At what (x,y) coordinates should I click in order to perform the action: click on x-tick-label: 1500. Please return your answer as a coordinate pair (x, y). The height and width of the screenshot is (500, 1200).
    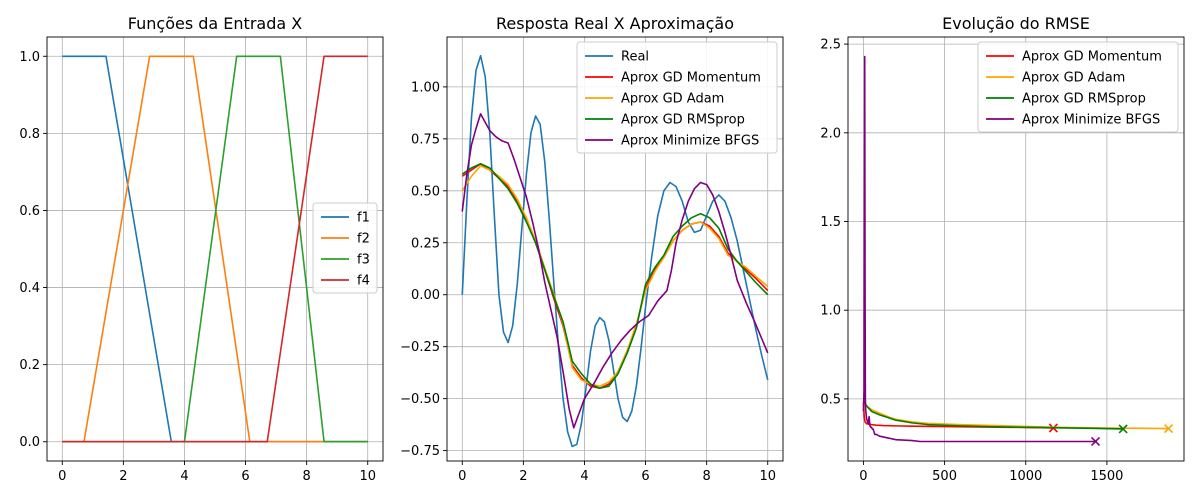
    Looking at the image, I should click on (1106, 476).